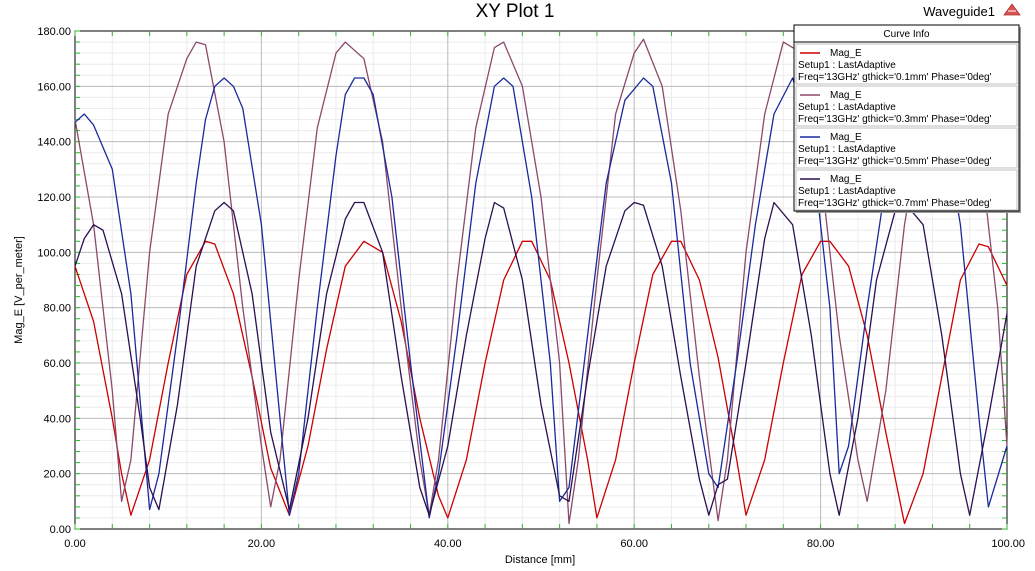 This screenshot has width=1035, height=571. I want to click on y-tick-label: 160.00, so click(54, 87).